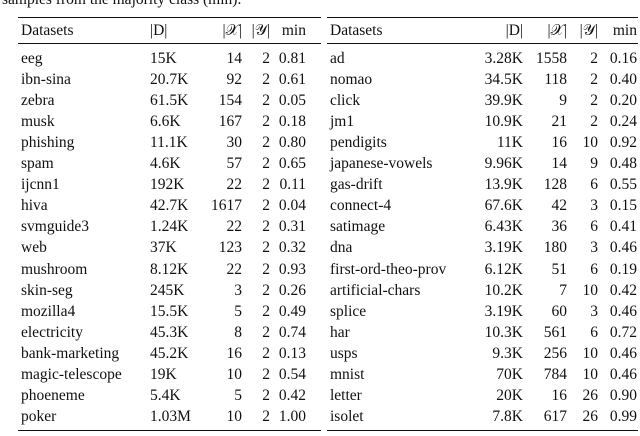 The image size is (640, 436). What do you see at coordinates (509, 143) in the screenshot?
I see `size-cell: 11K` at bounding box center [509, 143].